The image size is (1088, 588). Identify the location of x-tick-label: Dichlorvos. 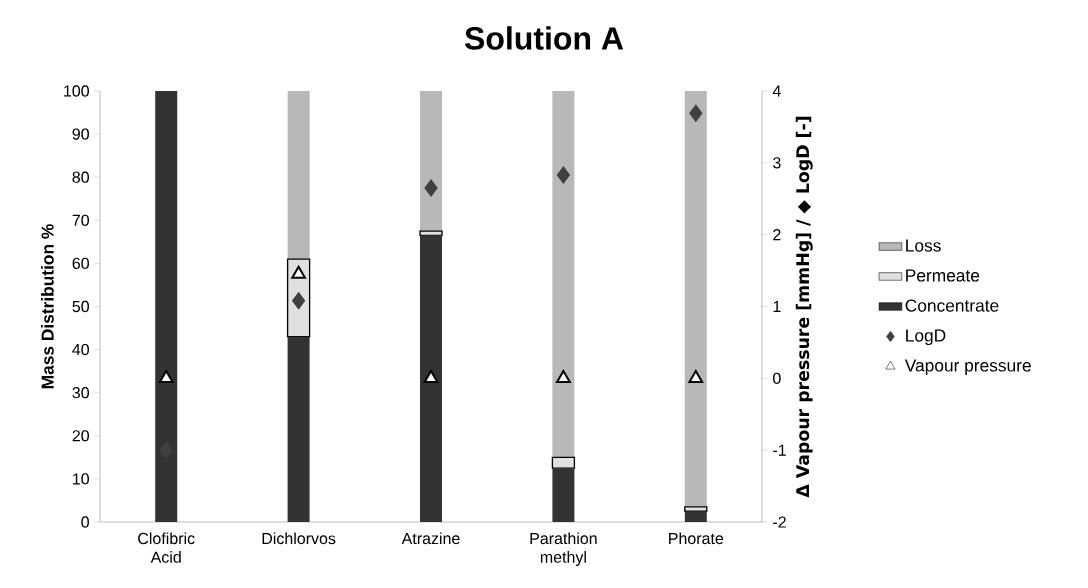
(299, 538).